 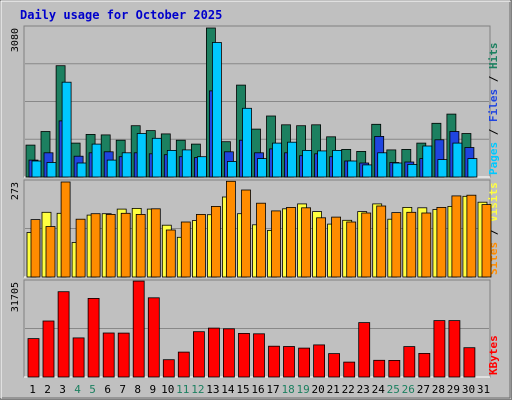 What do you see at coordinates (423, 389) in the screenshot?
I see `x-tick-label-day-27: 27` at bounding box center [423, 389].